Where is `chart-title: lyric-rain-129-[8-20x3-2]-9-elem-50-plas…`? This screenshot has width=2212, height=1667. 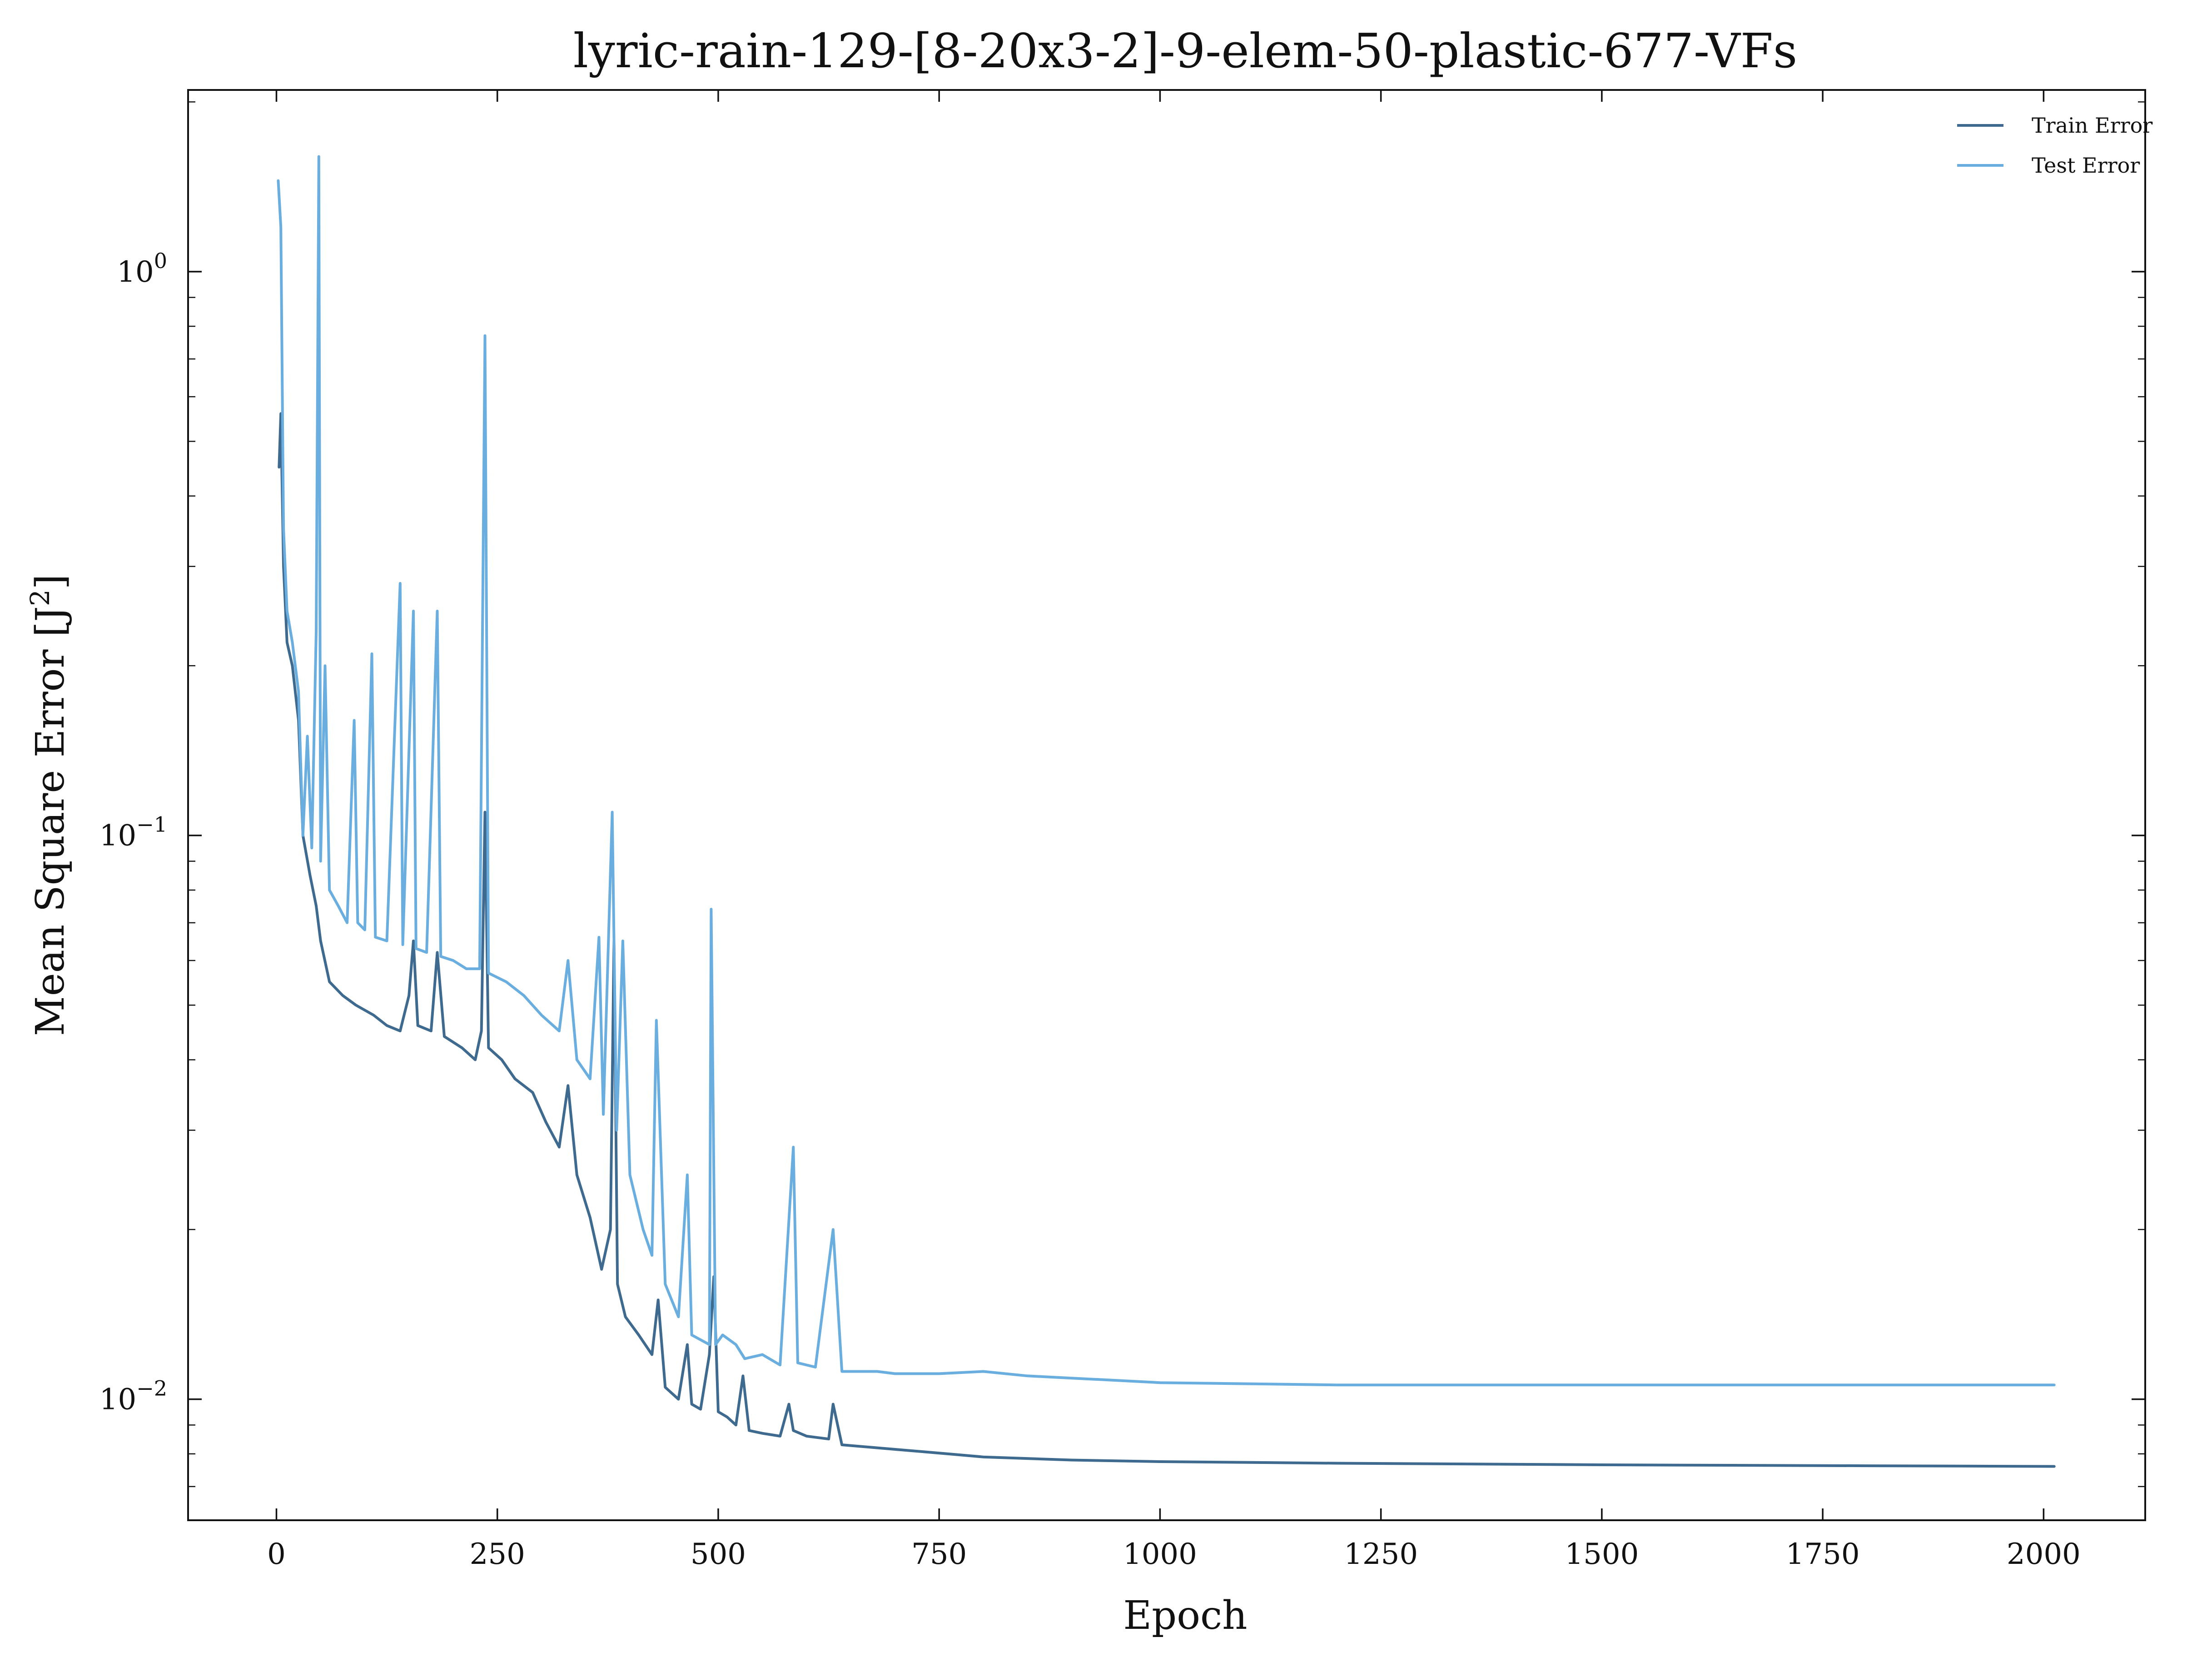 chart-title: lyric-rain-129-[8-20x3-2]-9-elem-50-plas… is located at coordinates (1185, 51).